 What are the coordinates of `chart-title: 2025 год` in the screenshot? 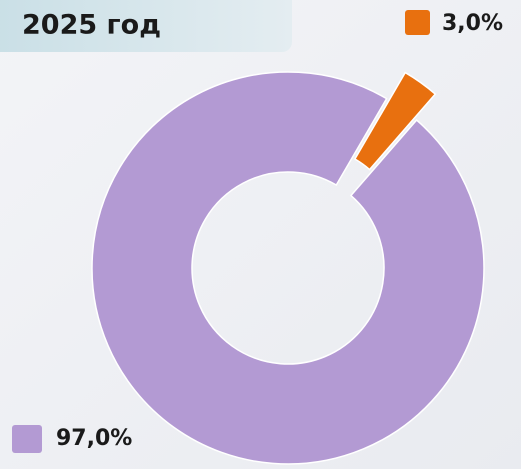 It's located at (91, 25).